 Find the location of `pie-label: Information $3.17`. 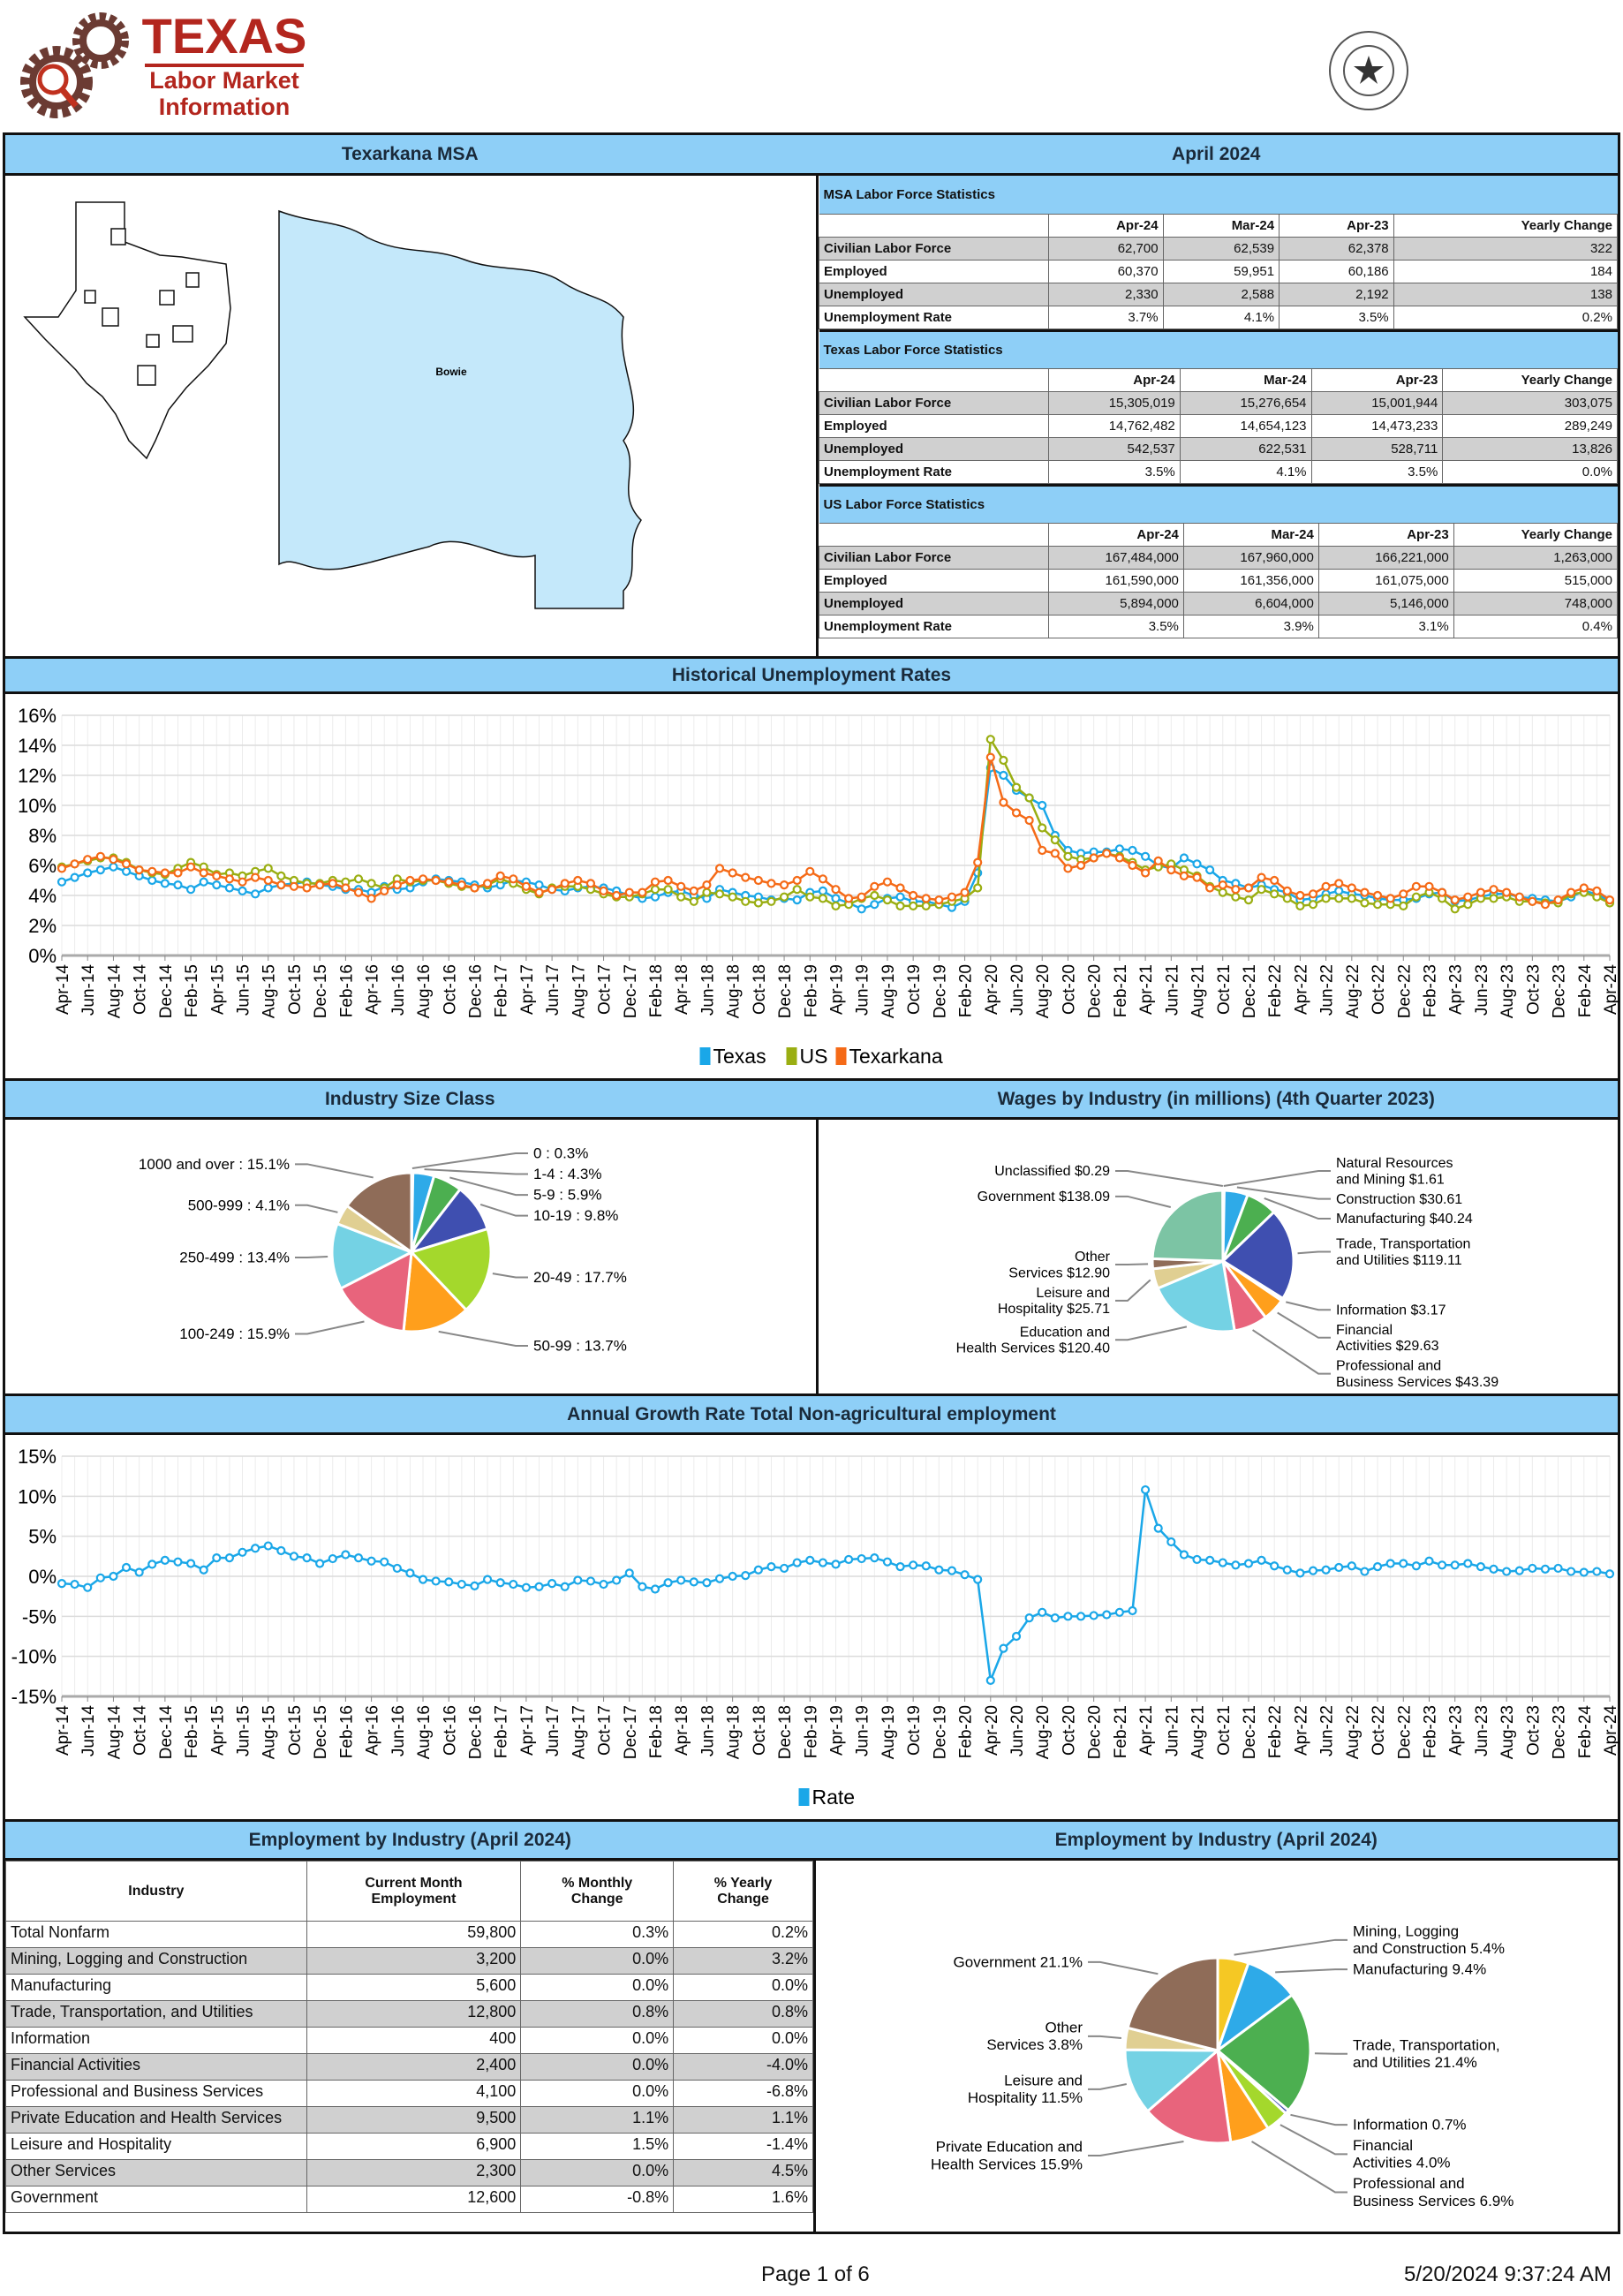

pie-label: Information $3.17 is located at coordinates (1391, 1311).